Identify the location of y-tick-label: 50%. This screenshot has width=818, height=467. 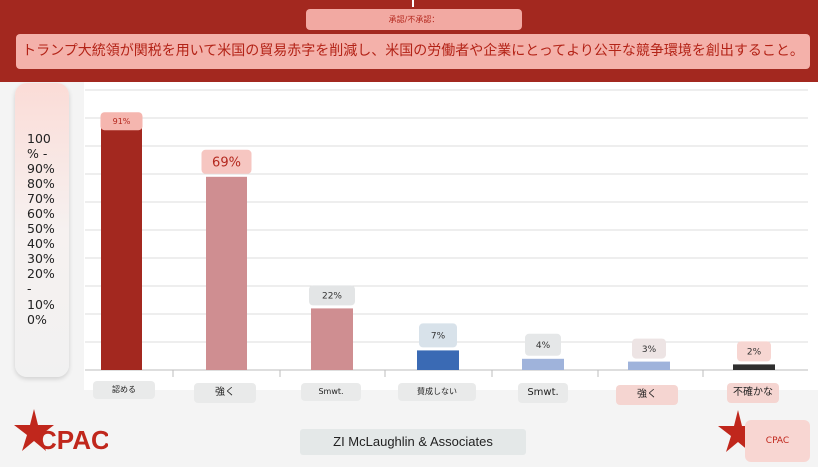
(41, 228).